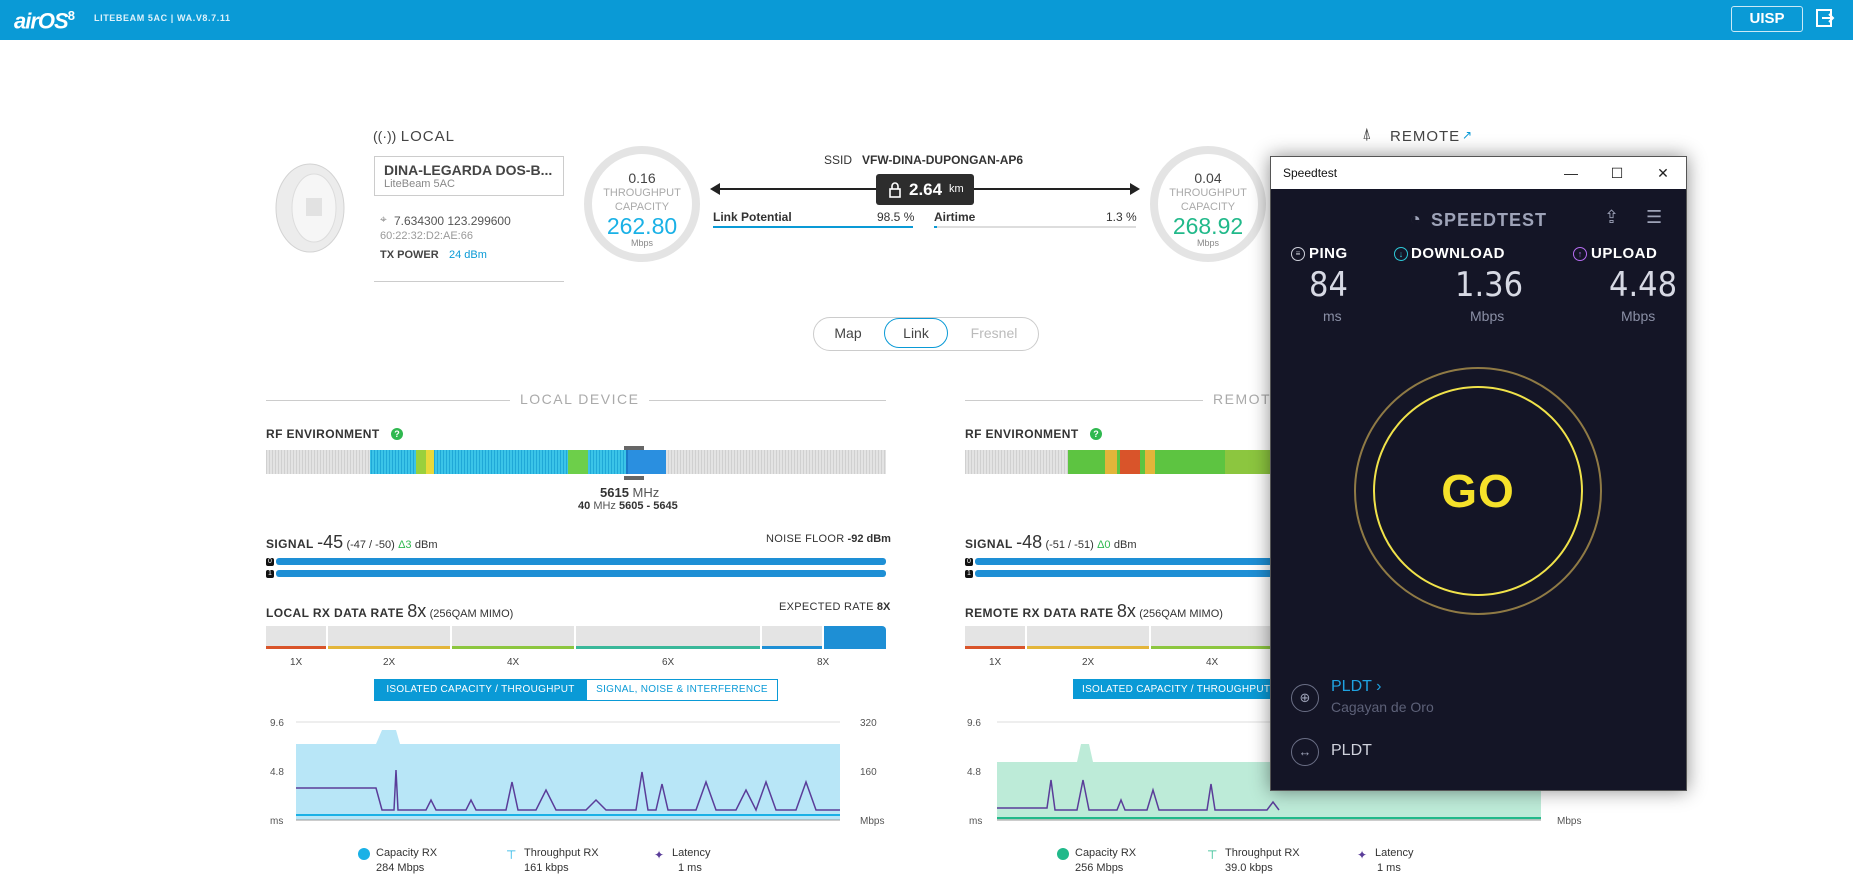  What do you see at coordinates (389, 662) in the screenshot?
I see `rate-tick: 2X` at bounding box center [389, 662].